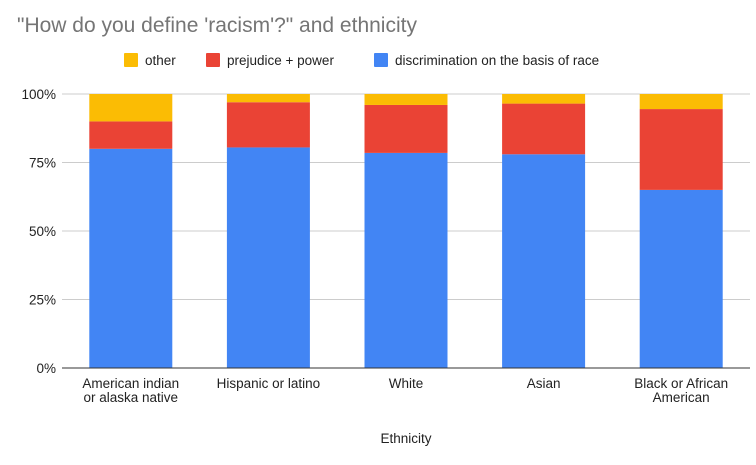  What do you see at coordinates (42, 231) in the screenshot?
I see `y-tick-label: 50%` at bounding box center [42, 231].